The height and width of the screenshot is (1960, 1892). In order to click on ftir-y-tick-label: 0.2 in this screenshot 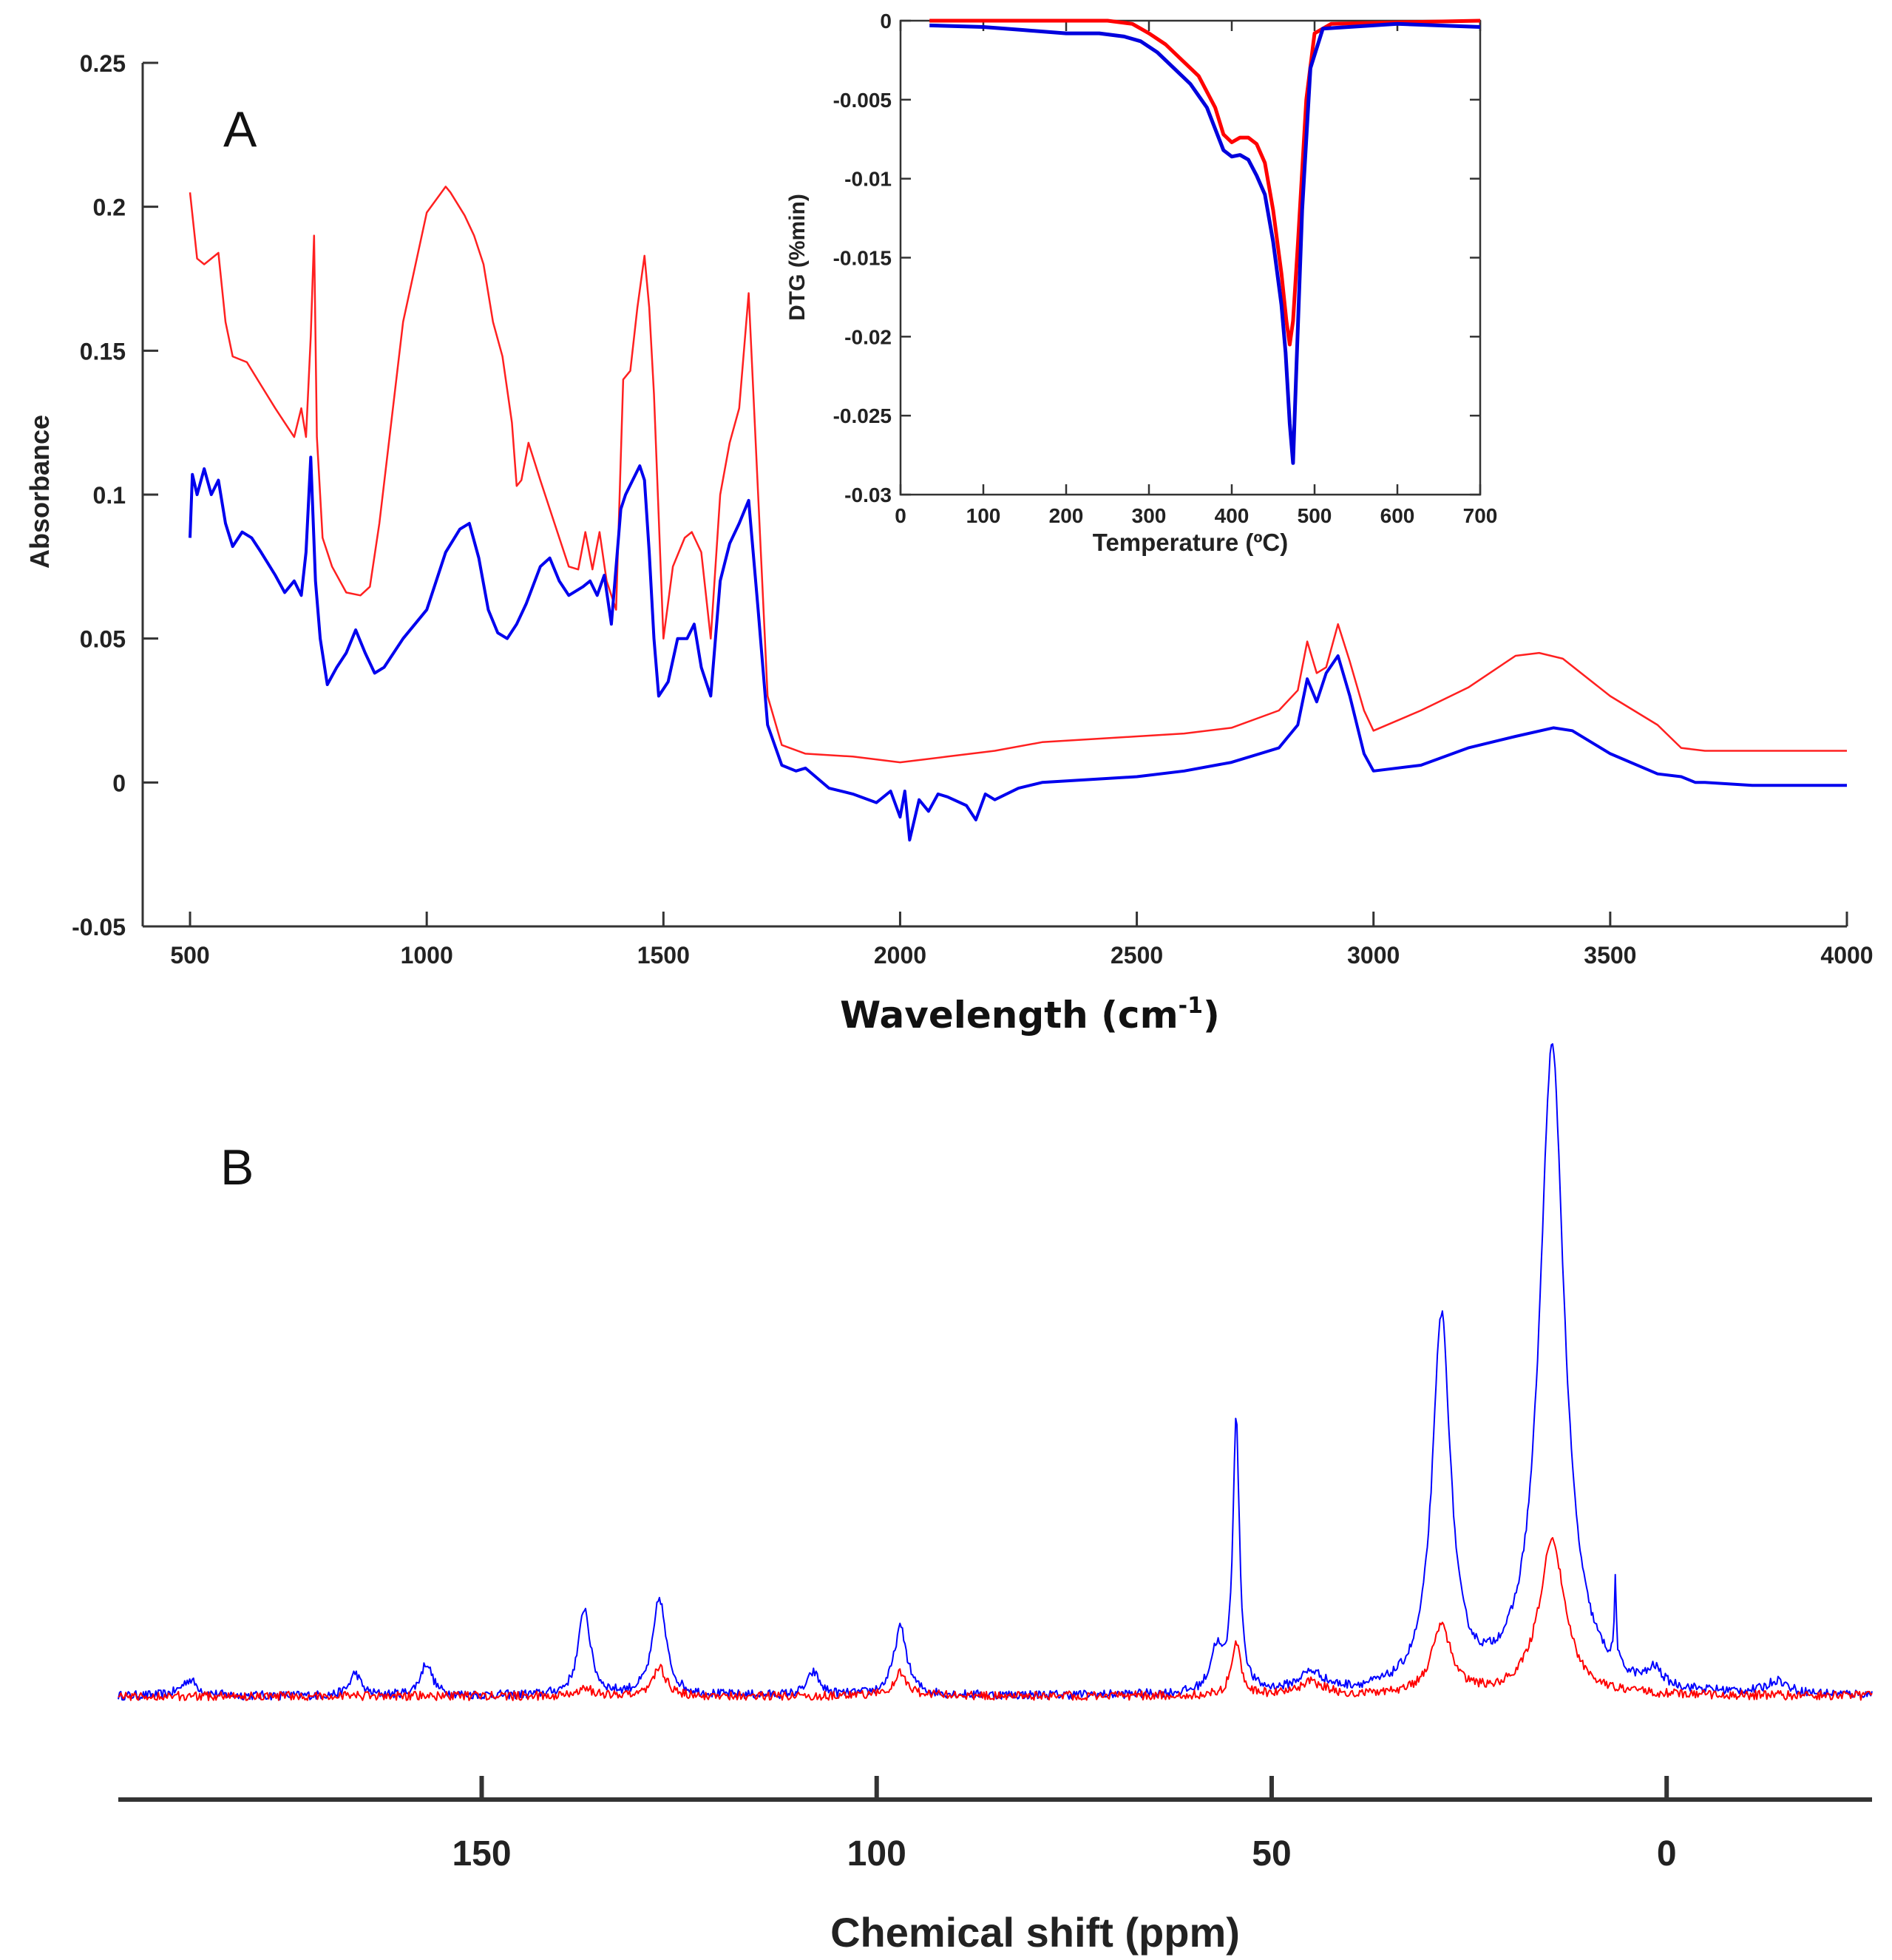, I will do `click(109, 207)`.